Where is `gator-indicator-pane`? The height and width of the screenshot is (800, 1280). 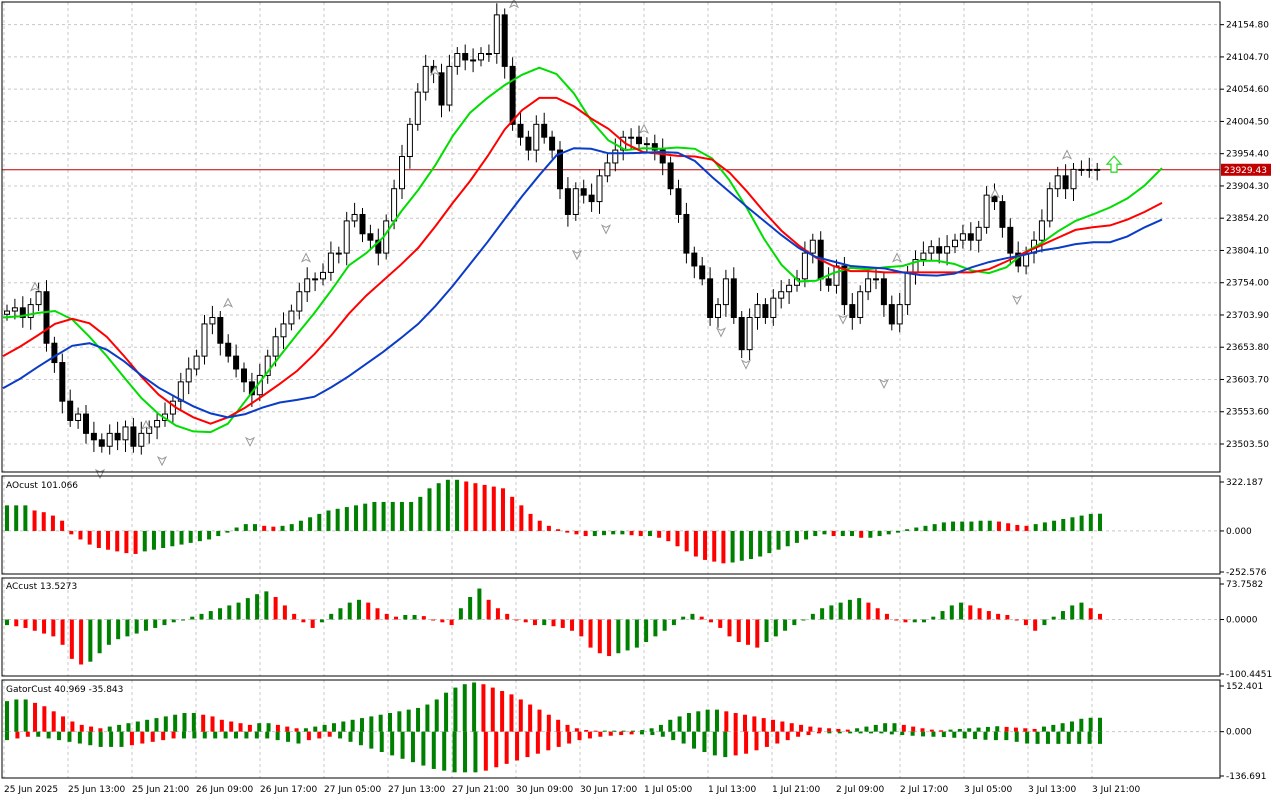
gator-indicator-pane is located at coordinates (553, 727).